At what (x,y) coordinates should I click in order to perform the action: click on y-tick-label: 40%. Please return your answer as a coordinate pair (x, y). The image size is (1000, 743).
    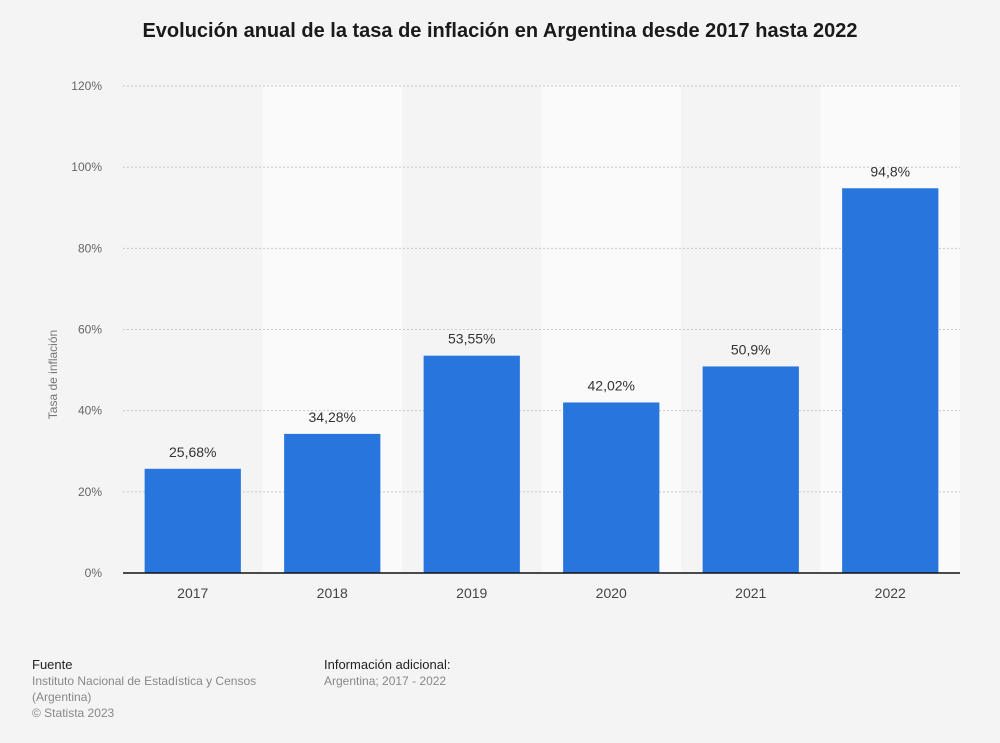
    Looking at the image, I should click on (90, 411).